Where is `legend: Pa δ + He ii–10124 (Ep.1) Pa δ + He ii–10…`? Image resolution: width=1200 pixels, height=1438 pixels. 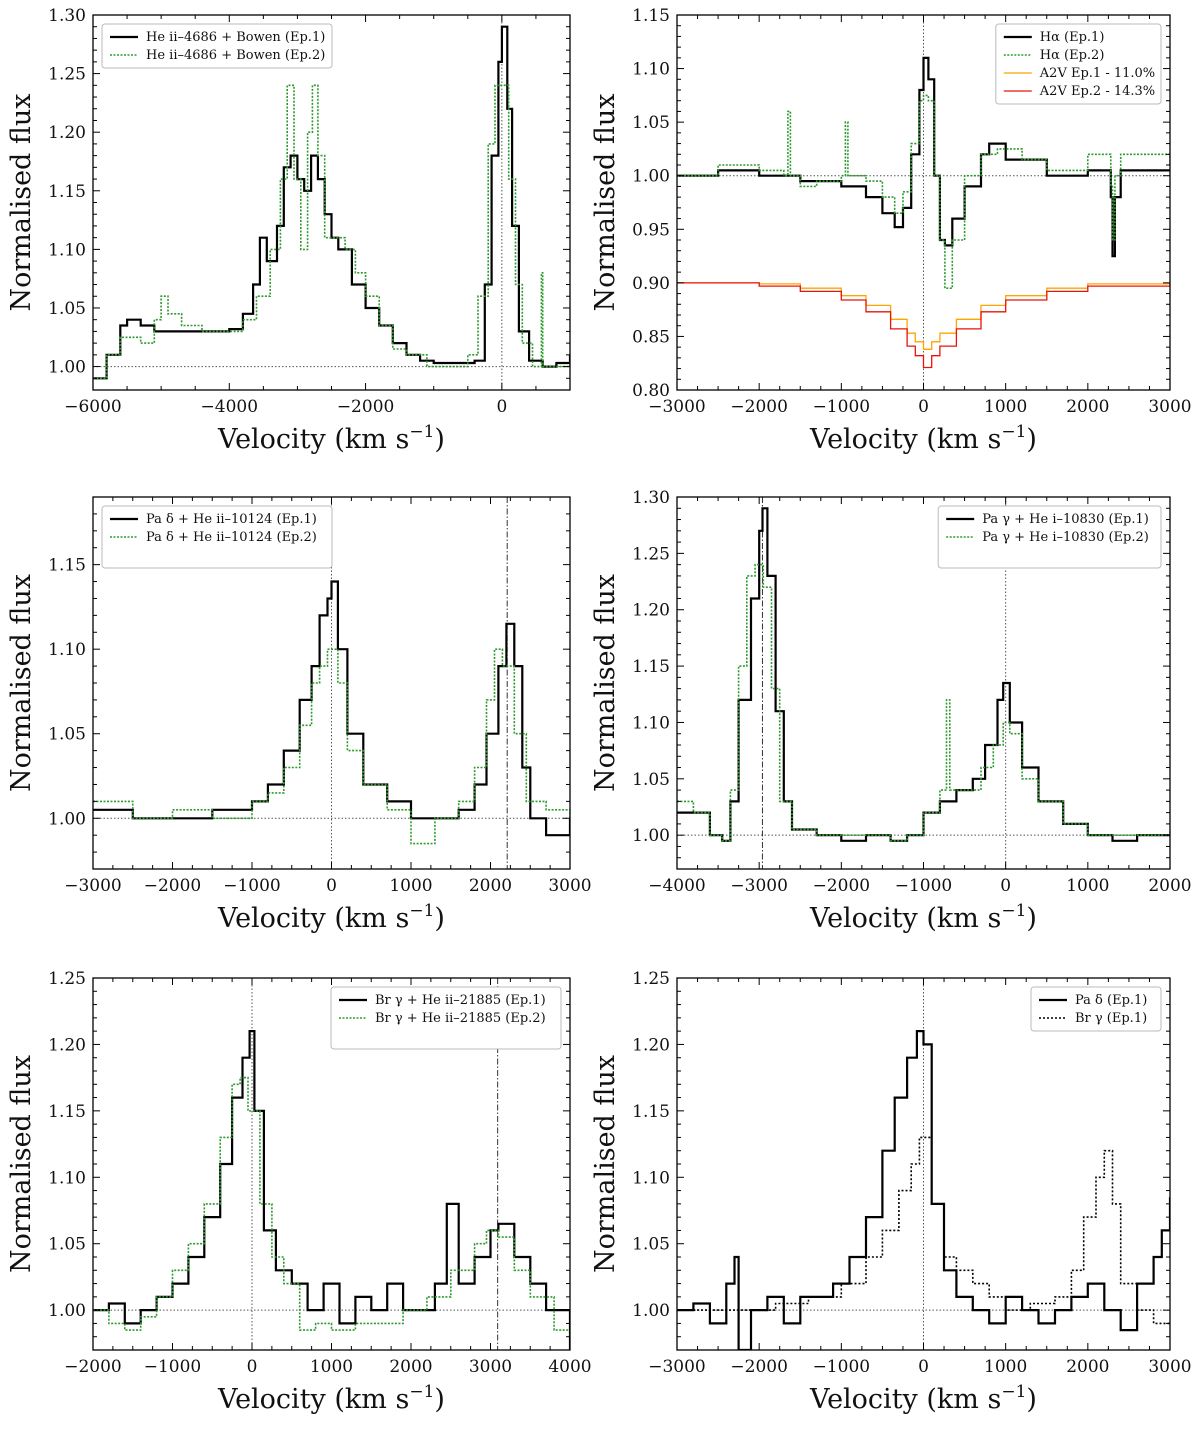 legend: Pa δ + He ii–10124 (Ep.1) Pa δ + He ii–10… is located at coordinates (217, 537).